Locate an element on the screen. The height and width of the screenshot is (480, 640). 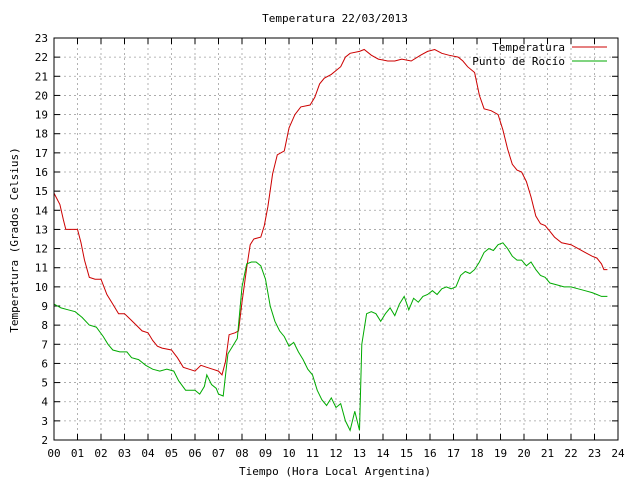
x-tick-label: 12 is located at coordinates (335, 453).